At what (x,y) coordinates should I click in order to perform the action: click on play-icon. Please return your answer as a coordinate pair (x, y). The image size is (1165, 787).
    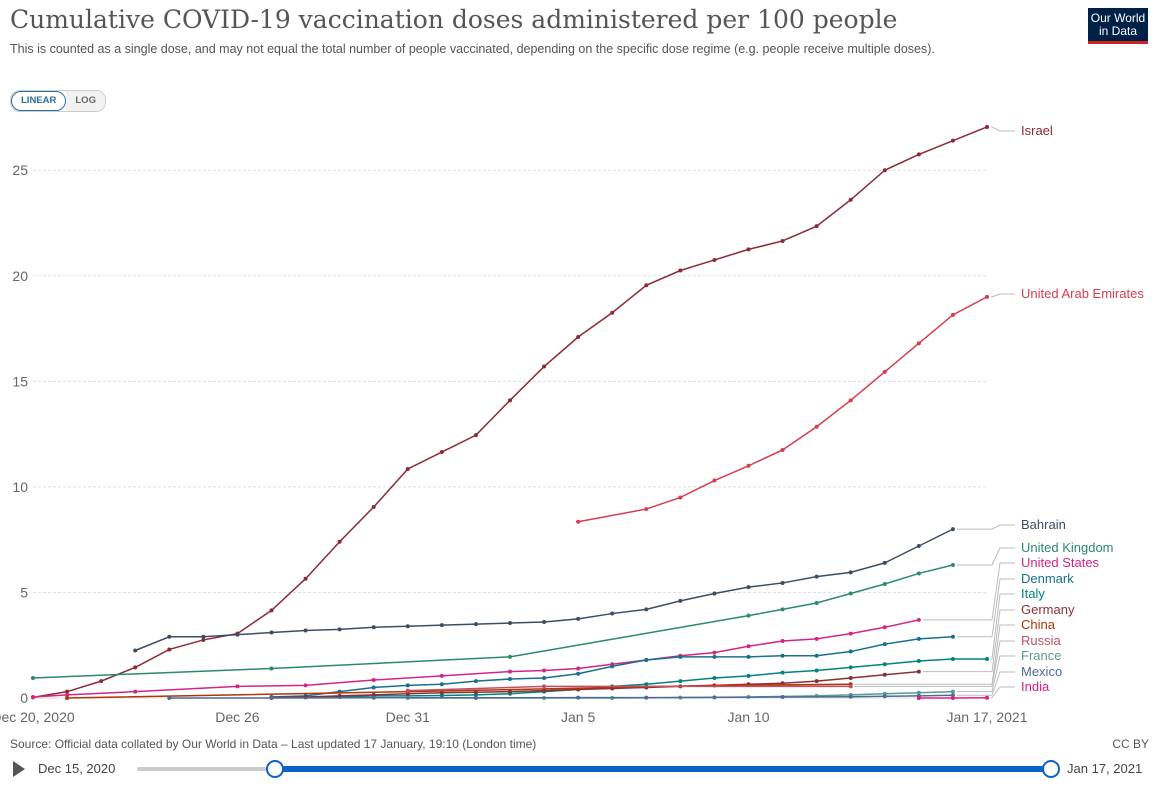
    Looking at the image, I should click on (19, 769).